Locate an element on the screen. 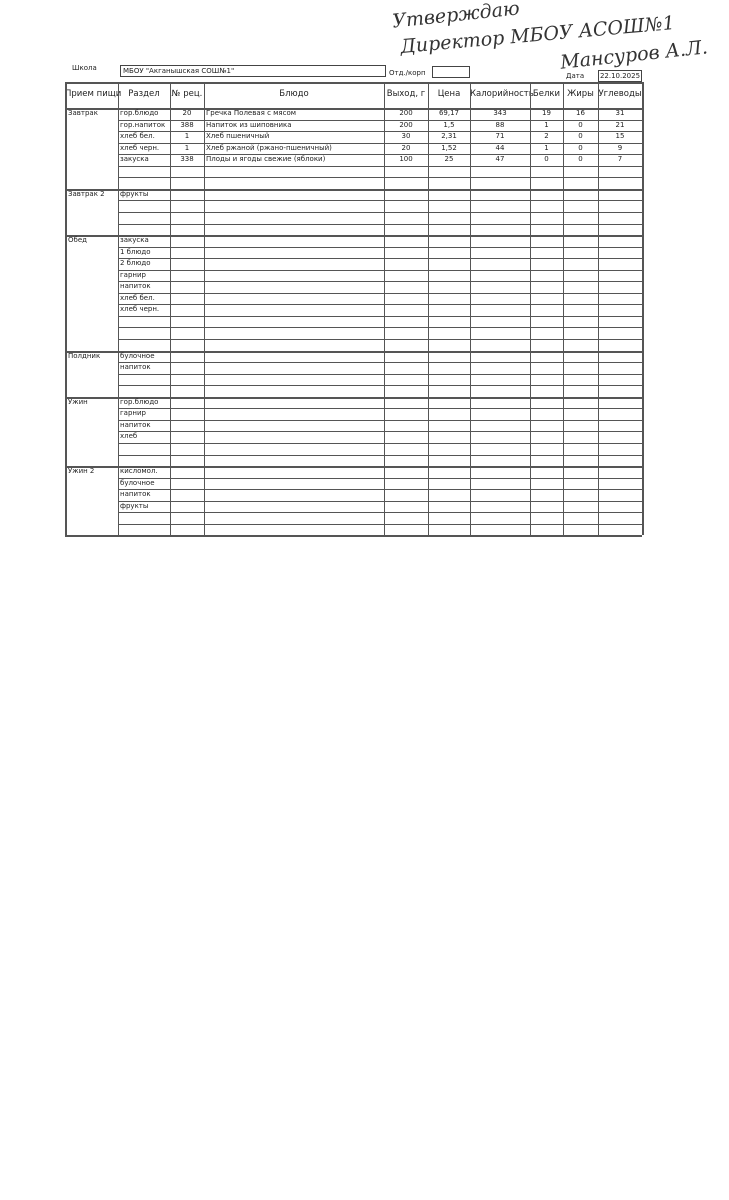 The height and width of the screenshot is (1200, 729). table-cell: 388 is located at coordinates (187, 124).